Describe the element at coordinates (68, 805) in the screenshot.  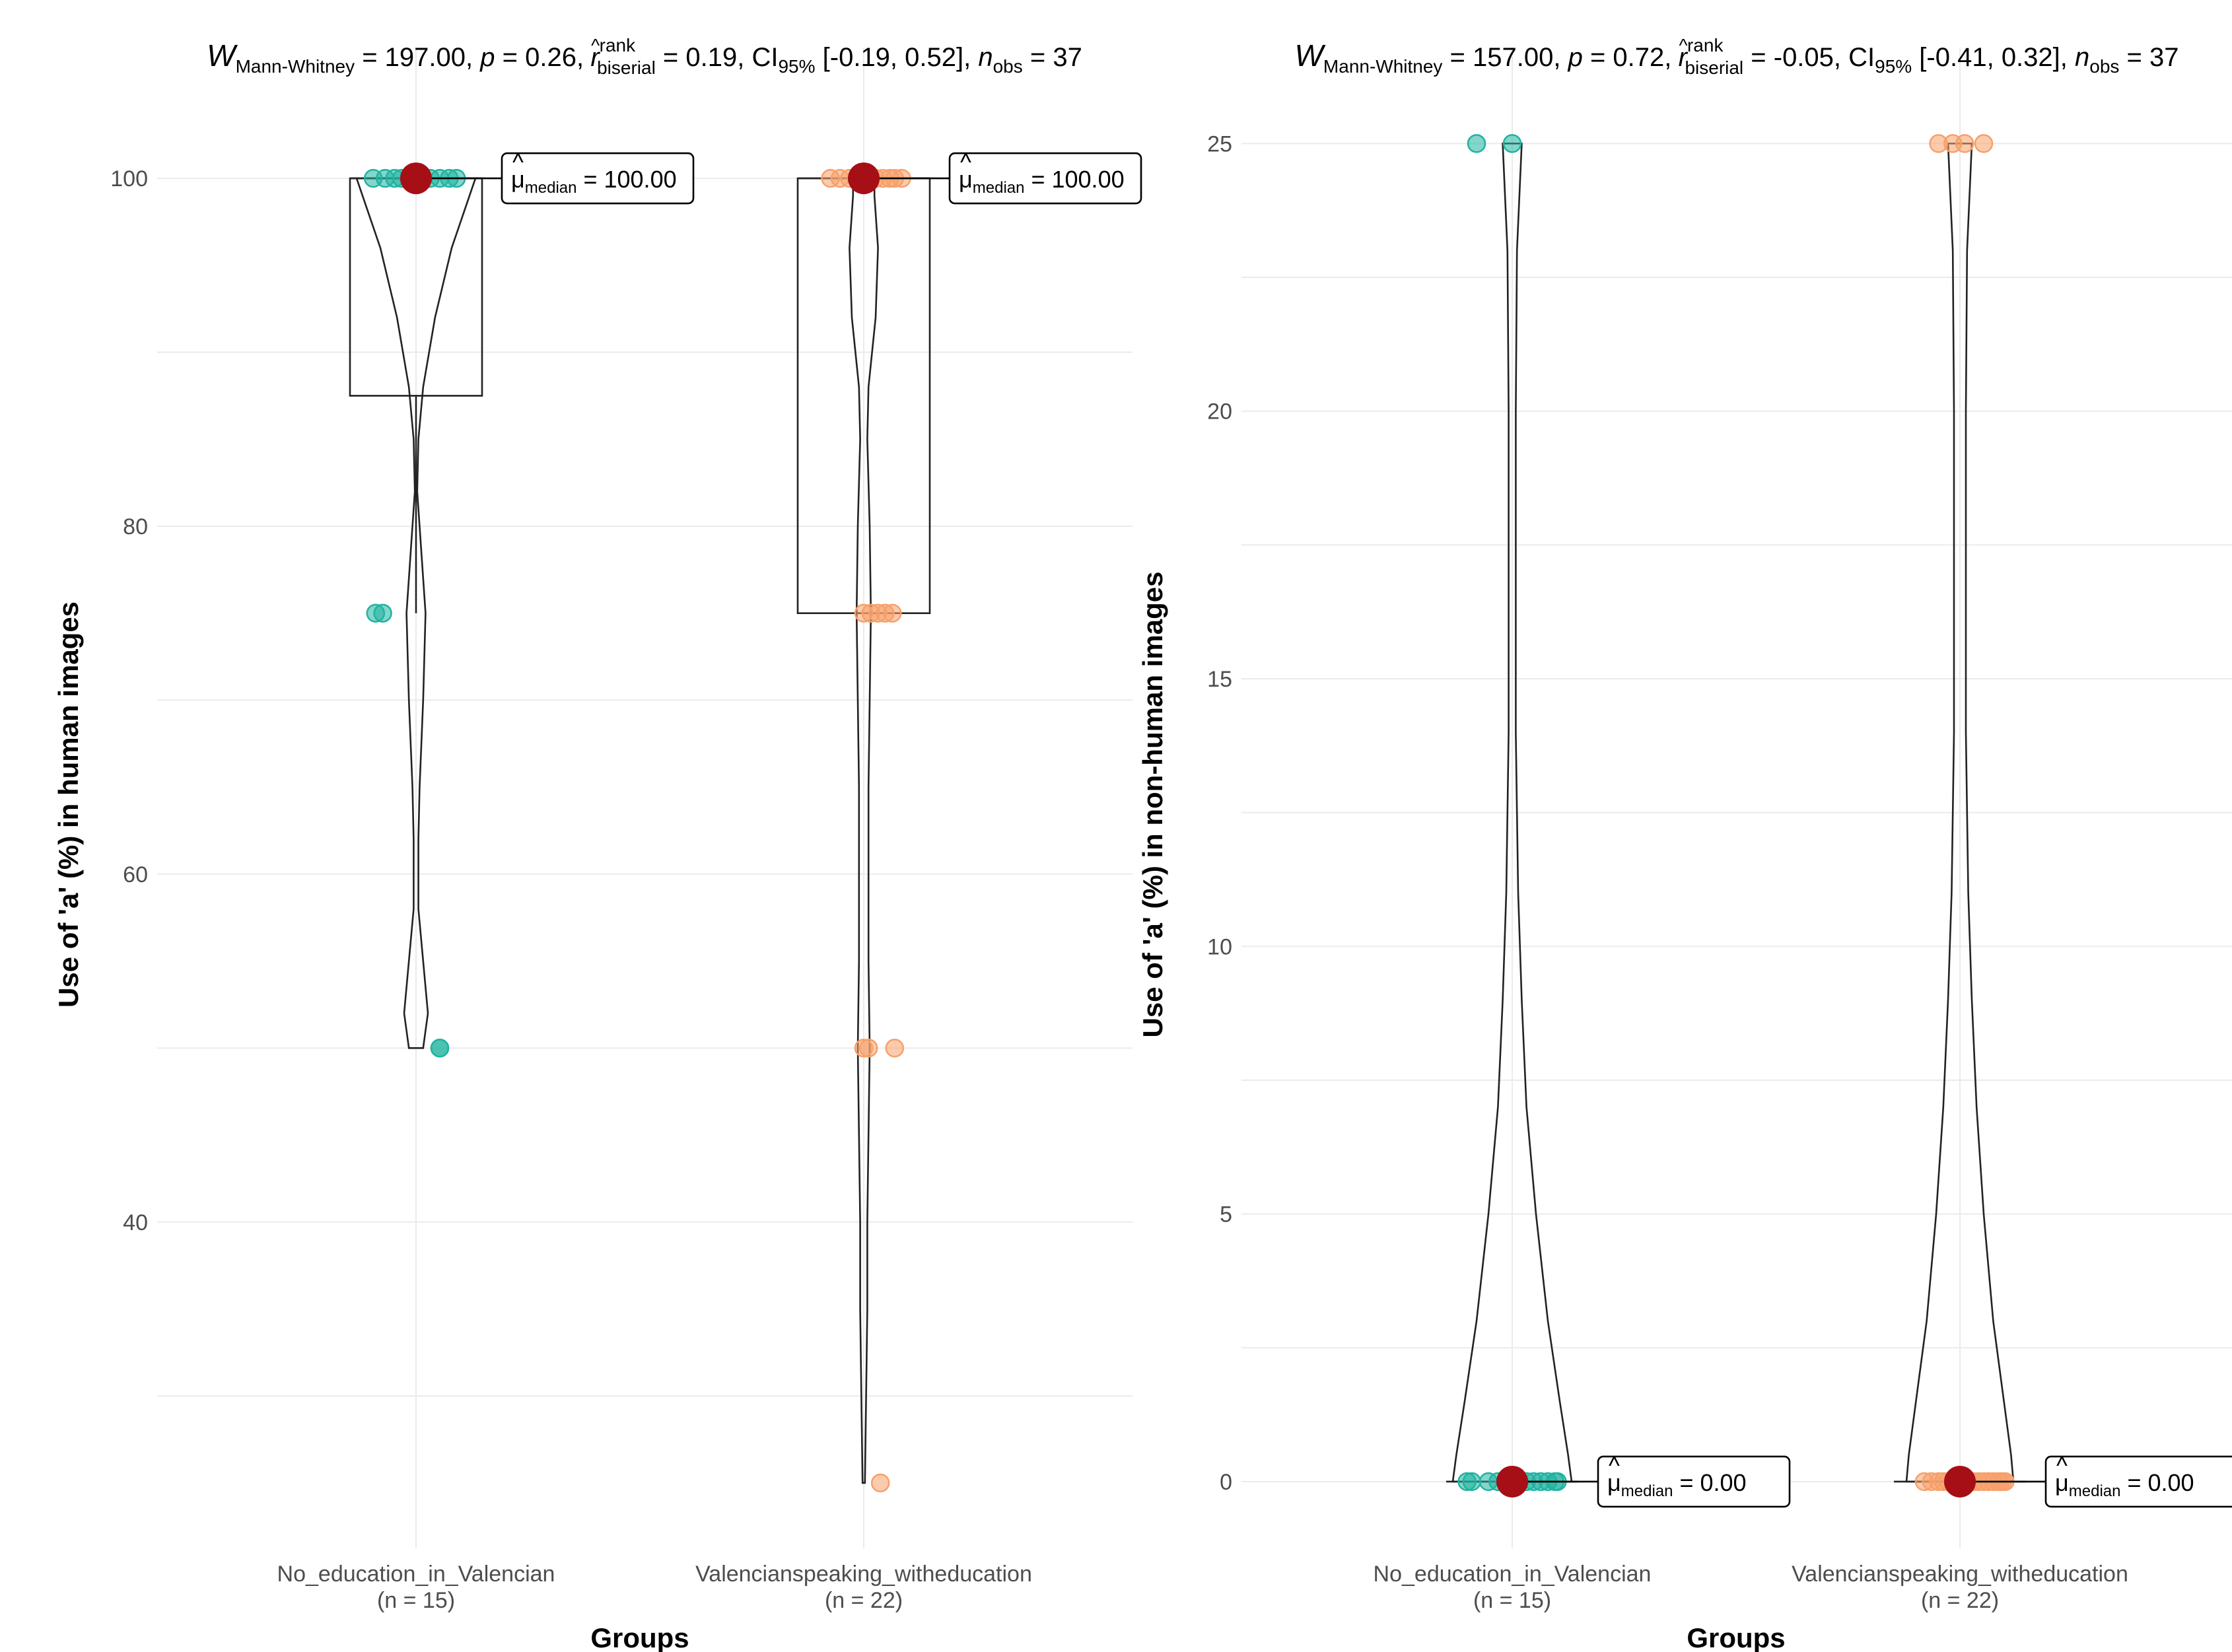
I see `y-axis-title: Use of 'a' (%) in human images` at that location.